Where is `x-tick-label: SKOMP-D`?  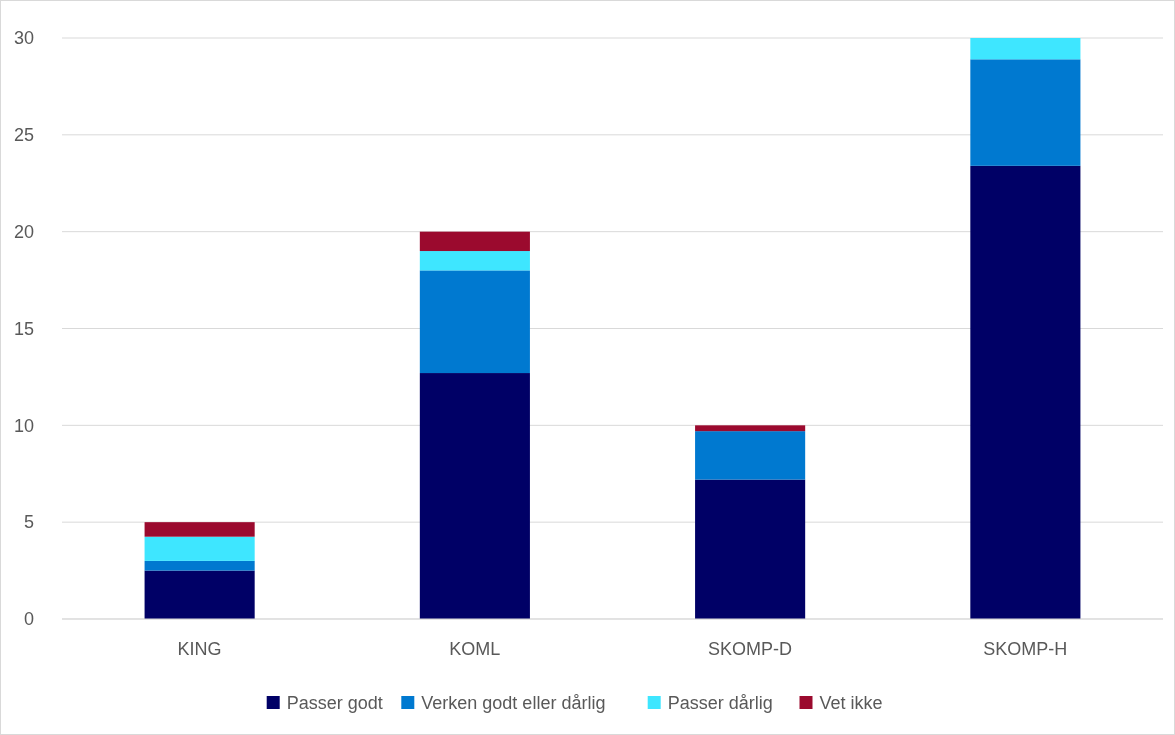 x-tick-label: SKOMP-D is located at coordinates (750, 649).